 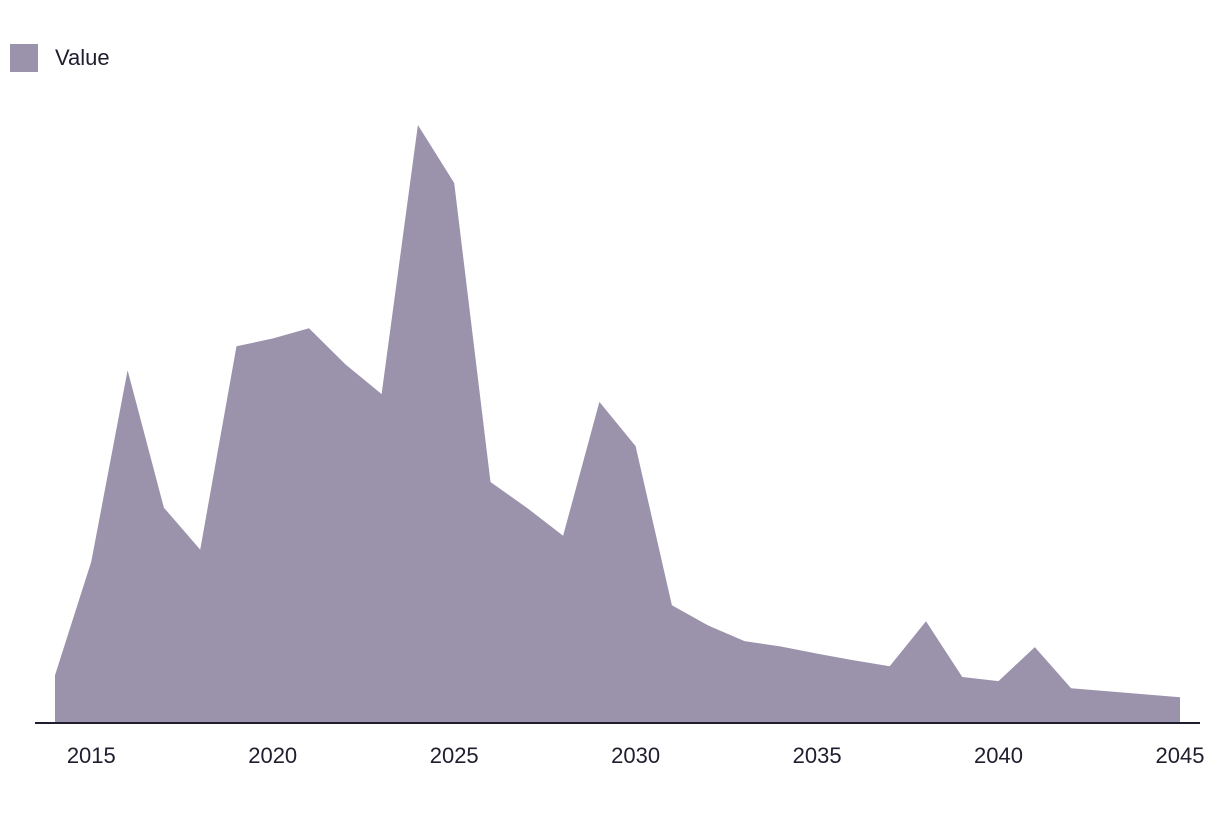 I want to click on legend-swatch-value, so click(x=24, y=58).